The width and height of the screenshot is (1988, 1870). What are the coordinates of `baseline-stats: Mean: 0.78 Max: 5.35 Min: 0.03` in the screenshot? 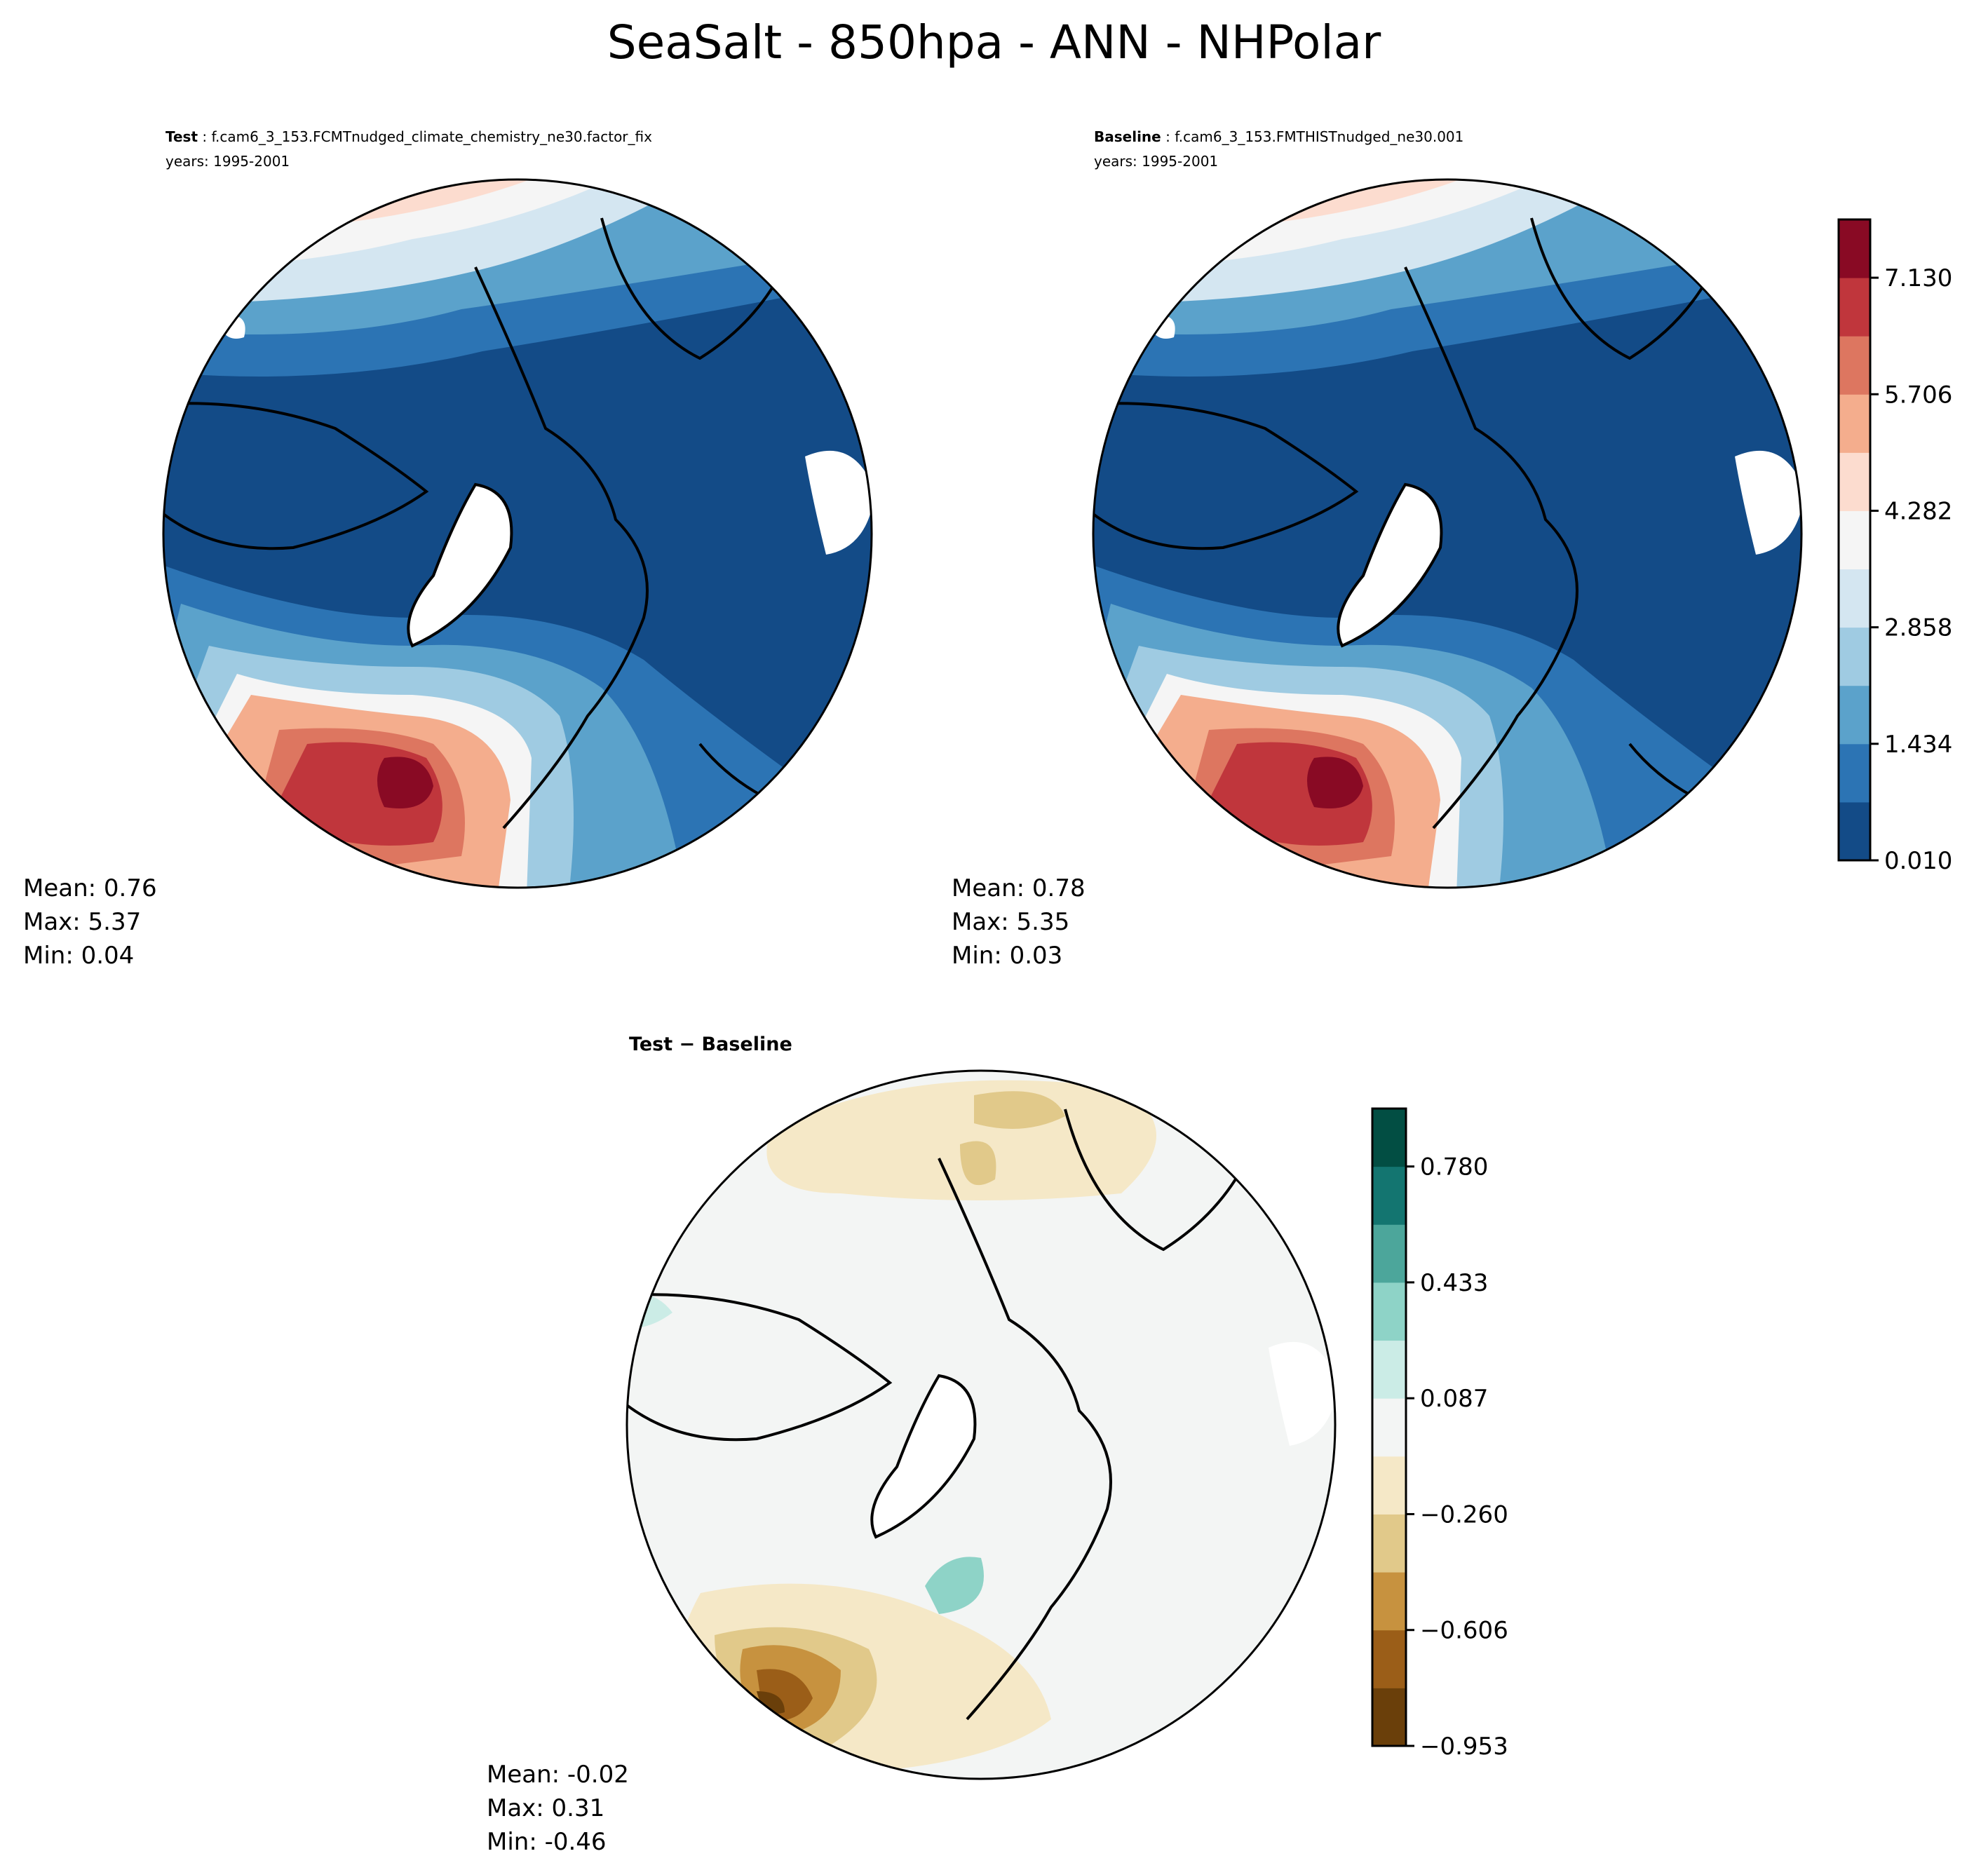 It's located at (1019, 922).